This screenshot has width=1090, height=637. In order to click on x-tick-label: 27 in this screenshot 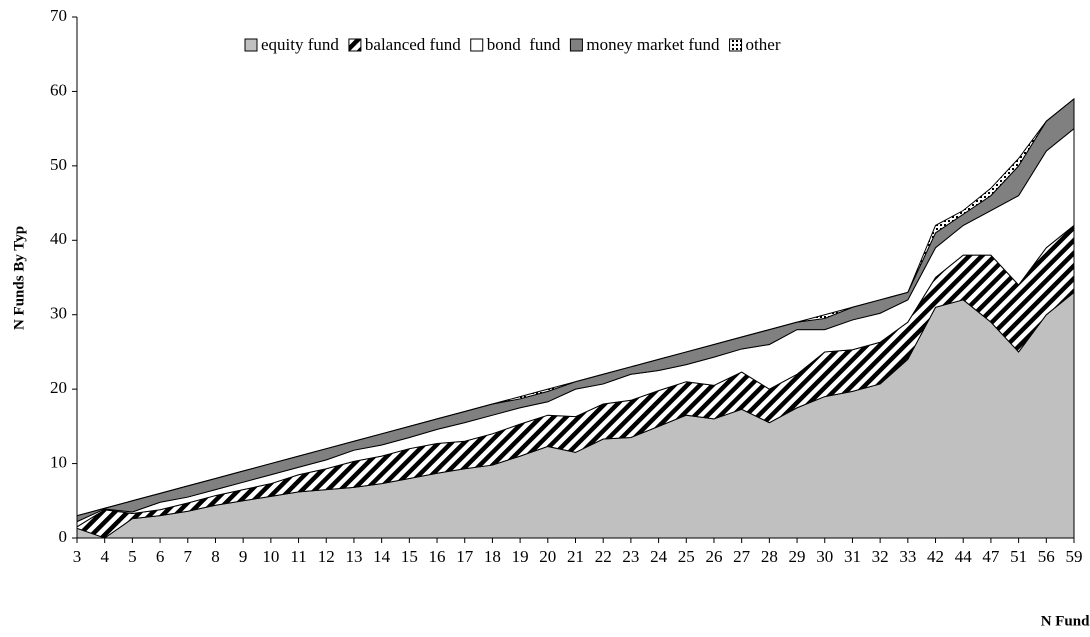, I will do `click(742, 556)`.